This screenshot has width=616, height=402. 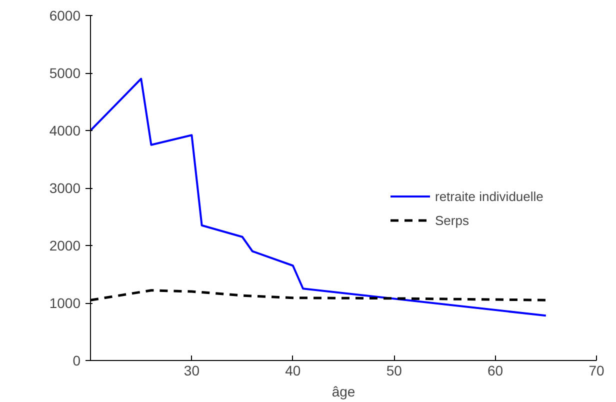 What do you see at coordinates (65, 73) in the screenshot?
I see `y-tick-label: 5000` at bounding box center [65, 73].